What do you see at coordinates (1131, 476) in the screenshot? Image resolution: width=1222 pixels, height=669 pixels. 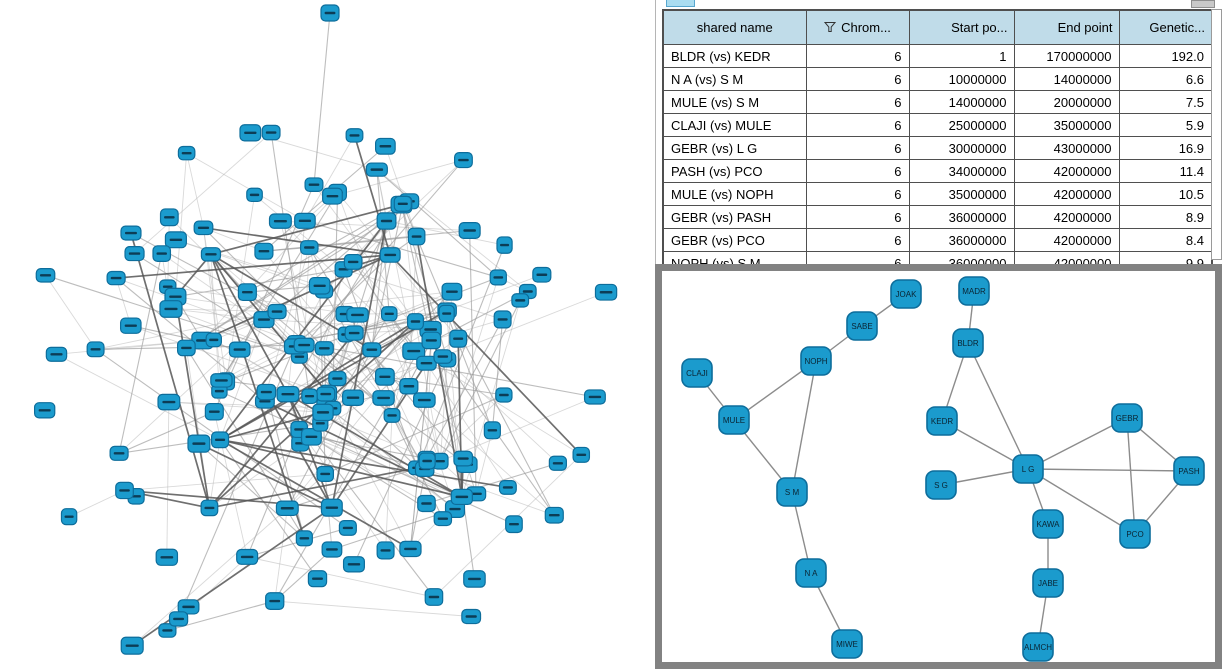 I see `network-edge-gebr-pco` at bounding box center [1131, 476].